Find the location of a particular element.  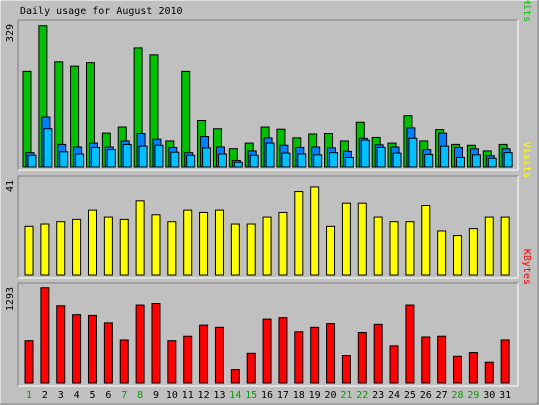

x-tick-label: 25 is located at coordinates (410, 395).